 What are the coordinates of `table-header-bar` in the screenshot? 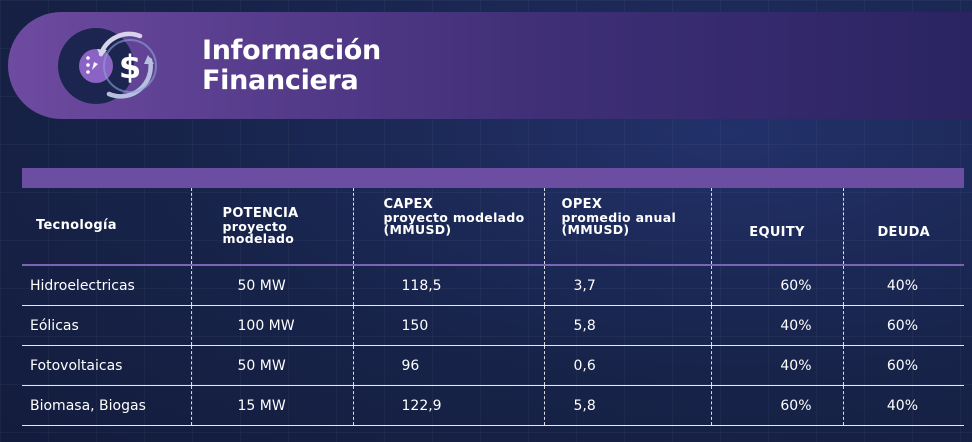 It's located at (493, 178).